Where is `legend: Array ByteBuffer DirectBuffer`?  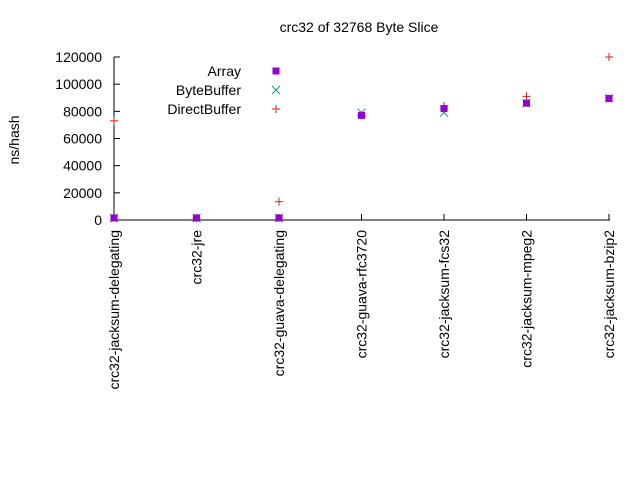
legend: Array ByteBuffer DirectBuffer is located at coordinates (224, 90).